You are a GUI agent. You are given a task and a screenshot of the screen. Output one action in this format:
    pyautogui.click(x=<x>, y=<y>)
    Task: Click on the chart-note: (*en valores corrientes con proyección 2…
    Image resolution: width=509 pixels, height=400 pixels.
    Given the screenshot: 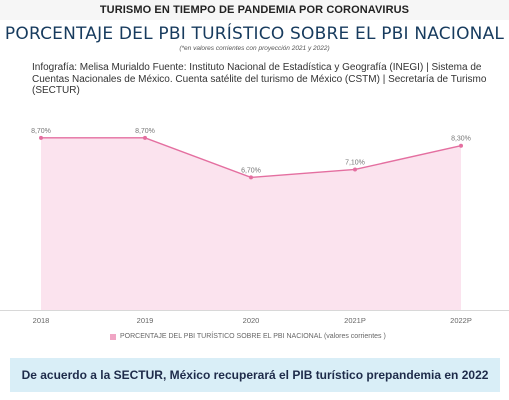 What is the action you would take?
    pyautogui.click(x=254, y=48)
    